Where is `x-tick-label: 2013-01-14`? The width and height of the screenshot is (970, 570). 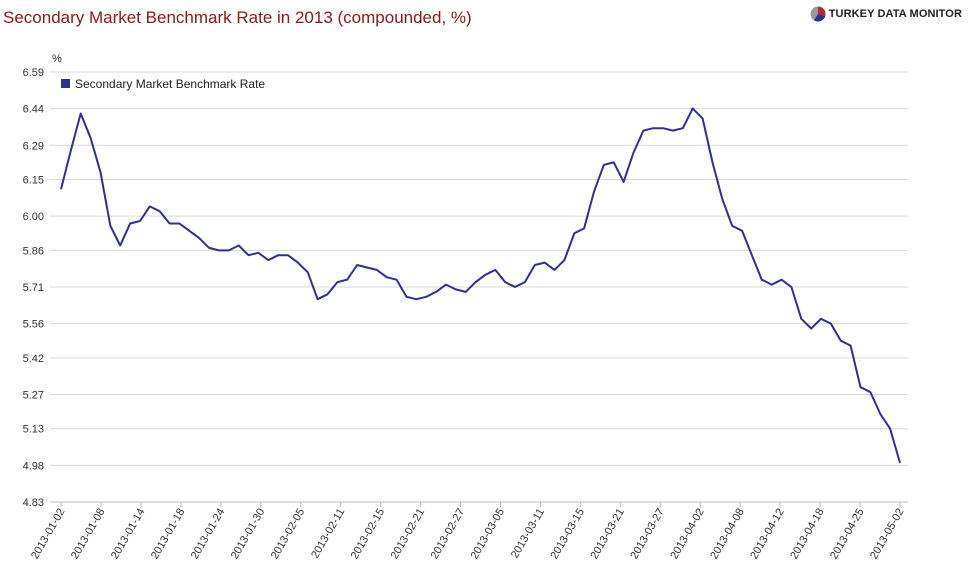 x-tick-label: 2013-01-14 is located at coordinates (128, 534).